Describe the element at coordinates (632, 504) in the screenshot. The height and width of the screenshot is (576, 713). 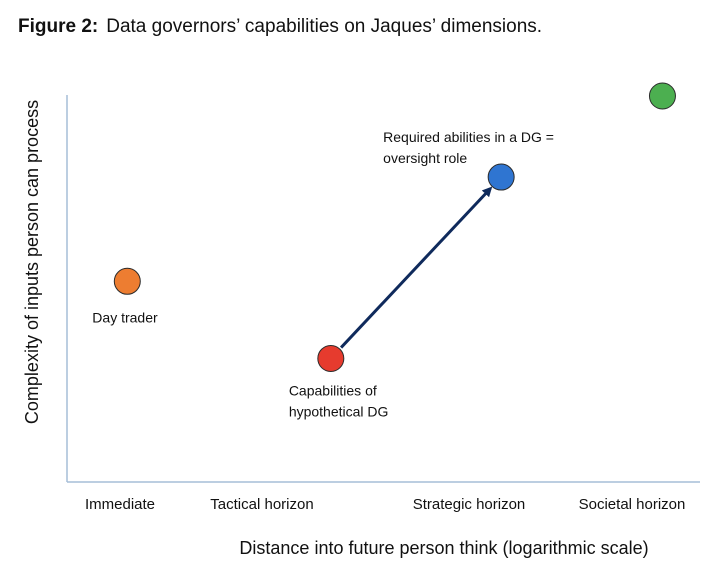
I see `x-tick-label: Societal horizon` at that location.